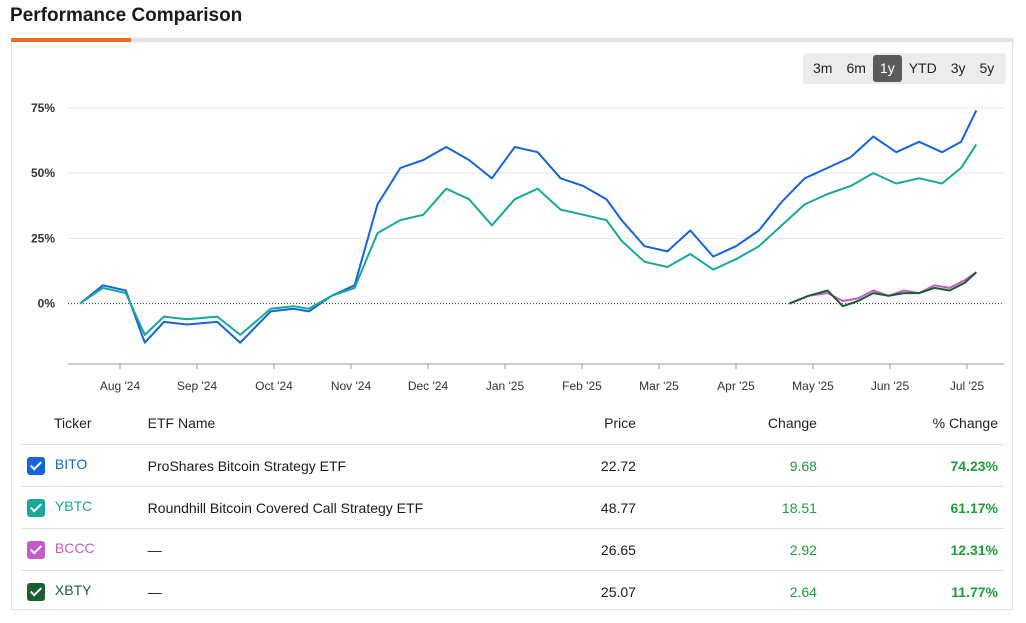 The image size is (1026, 623). Describe the element at coordinates (910, 423) in the screenshot. I see `header-pct-change: % Change` at that location.